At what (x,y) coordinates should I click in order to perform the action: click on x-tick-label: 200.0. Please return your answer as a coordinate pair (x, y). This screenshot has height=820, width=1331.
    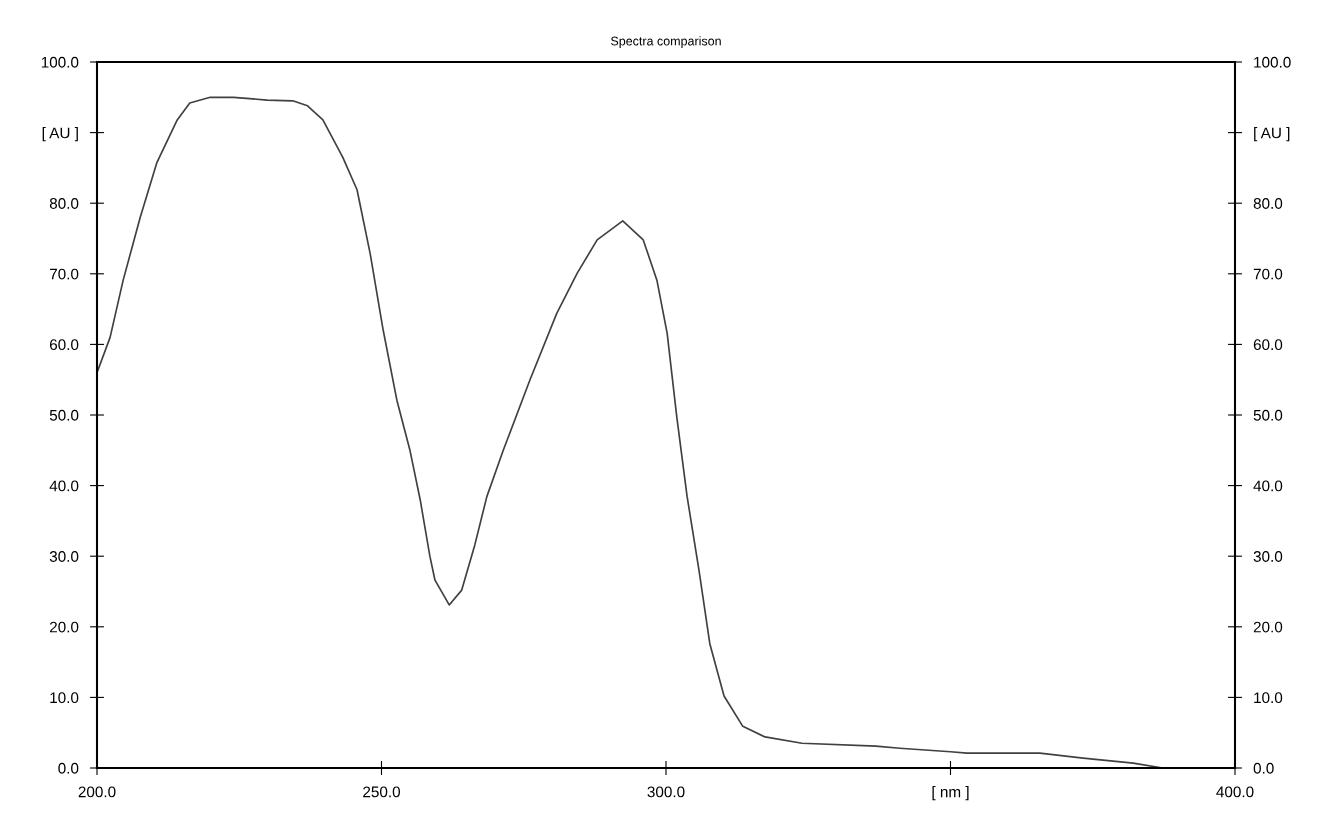
    Looking at the image, I should click on (97, 792).